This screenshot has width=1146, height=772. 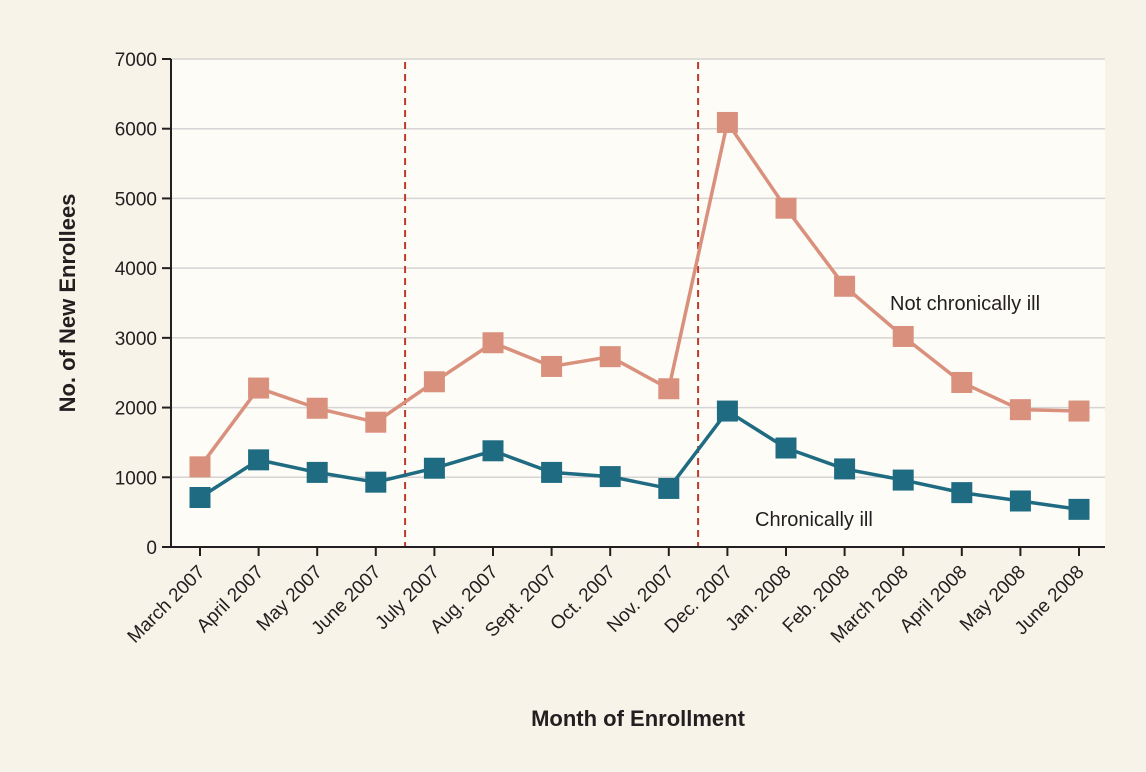 What do you see at coordinates (965, 304) in the screenshot?
I see `series-label-not-chronically-ill: Not chronically ill` at bounding box center [965, 304].